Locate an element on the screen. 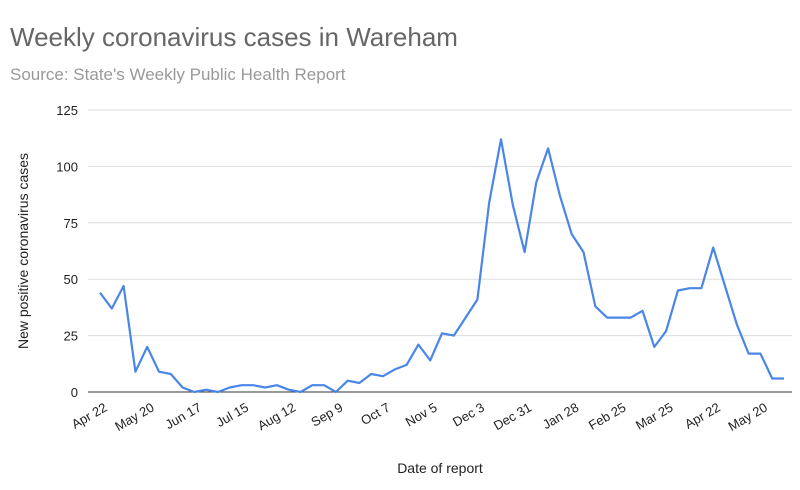 The image size is (800, 490). x-tick-label: Jul 15 is located at coordinates (232, 415).